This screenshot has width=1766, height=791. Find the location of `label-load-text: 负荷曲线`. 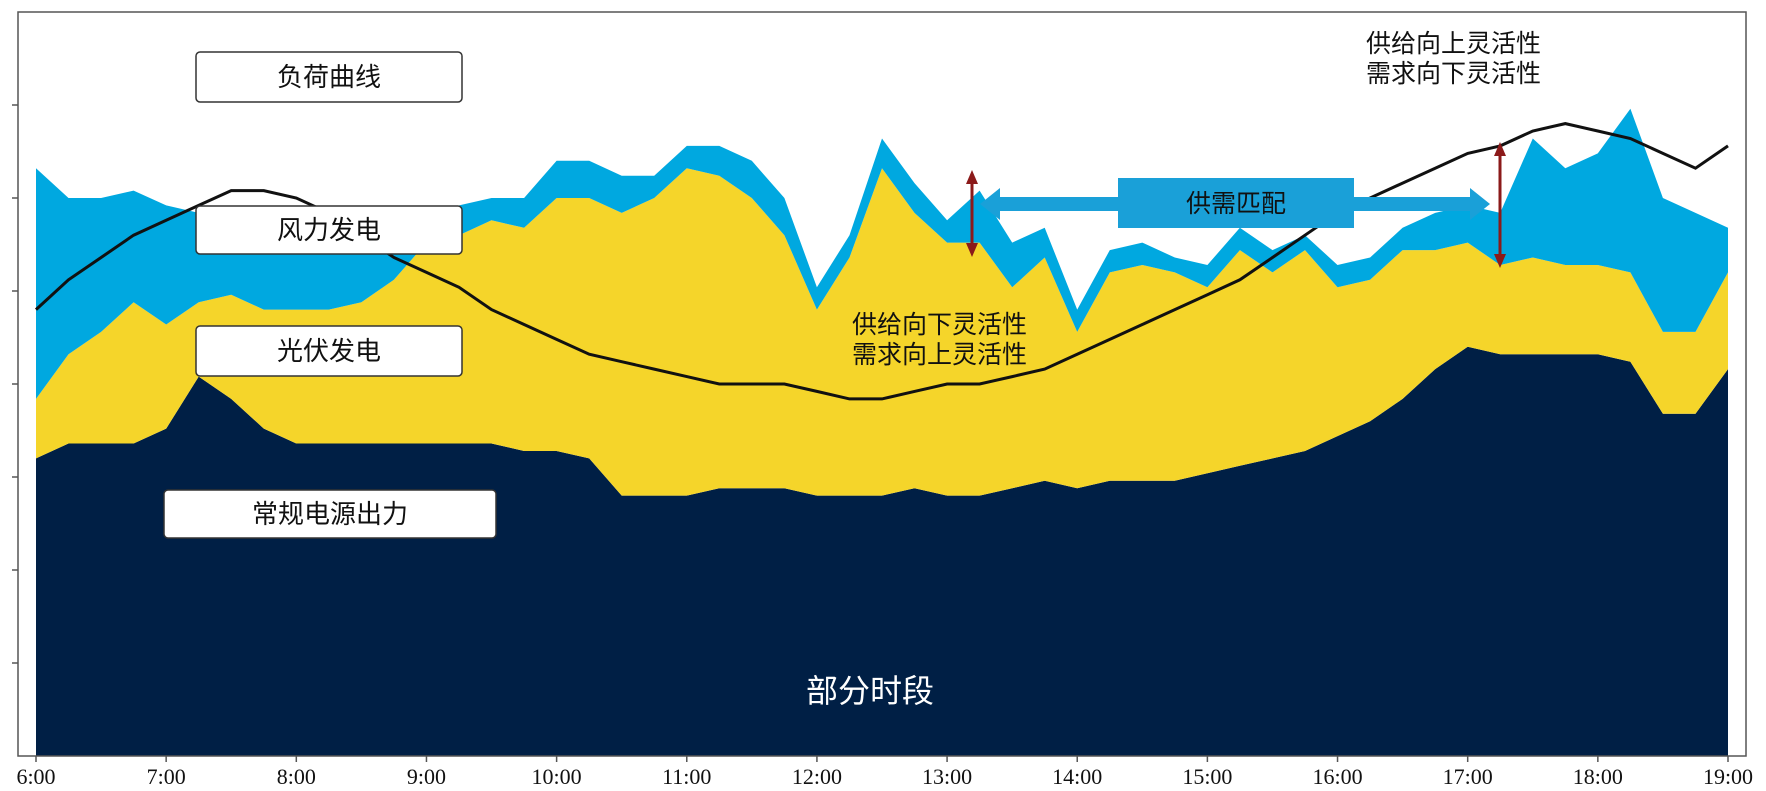

label-load-text: 负荷曲线 is located at coordinates (329, 78).